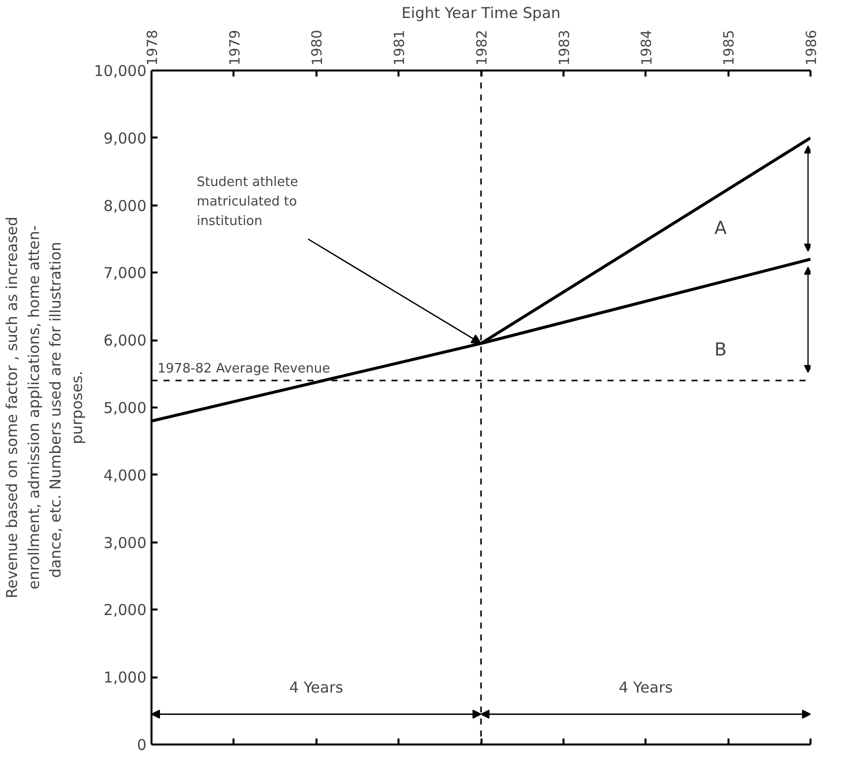 The width and height of the screenshot is (844, 768). Describe the element at coordinates (125, 543) in the screenshot. I see `y-tick-label: 3,000` at that location.